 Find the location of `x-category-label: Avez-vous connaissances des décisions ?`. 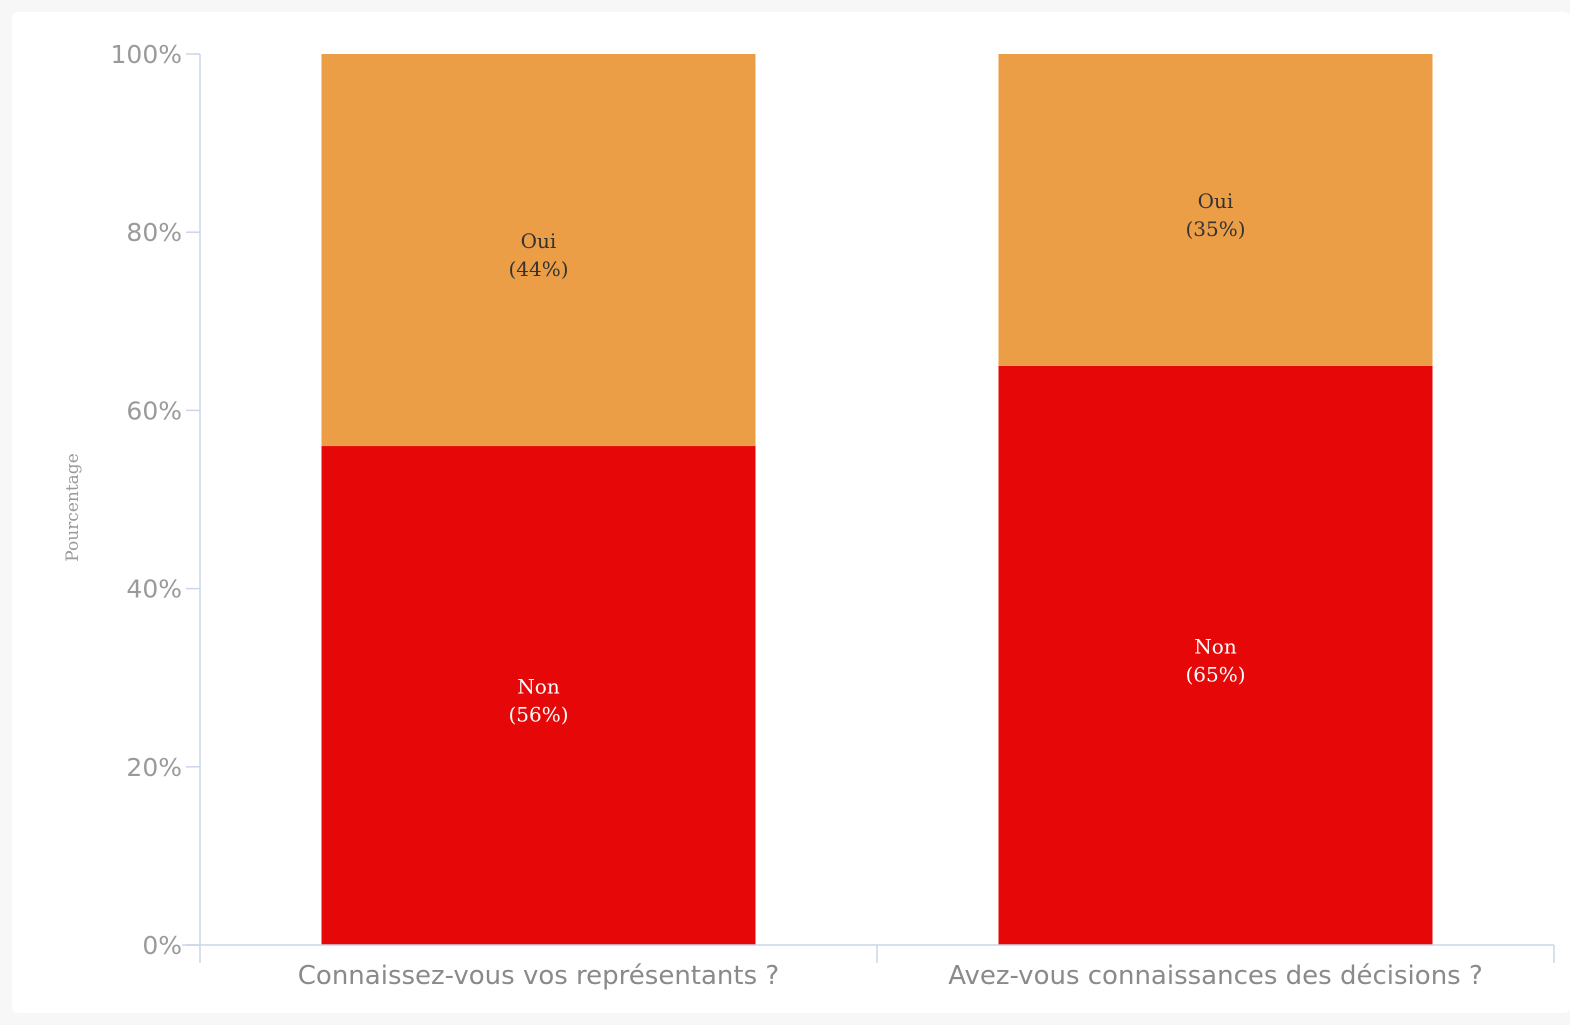

x-category-label: Avez-vous connaissances des décisions ? is located at coordinates (1215, 976).